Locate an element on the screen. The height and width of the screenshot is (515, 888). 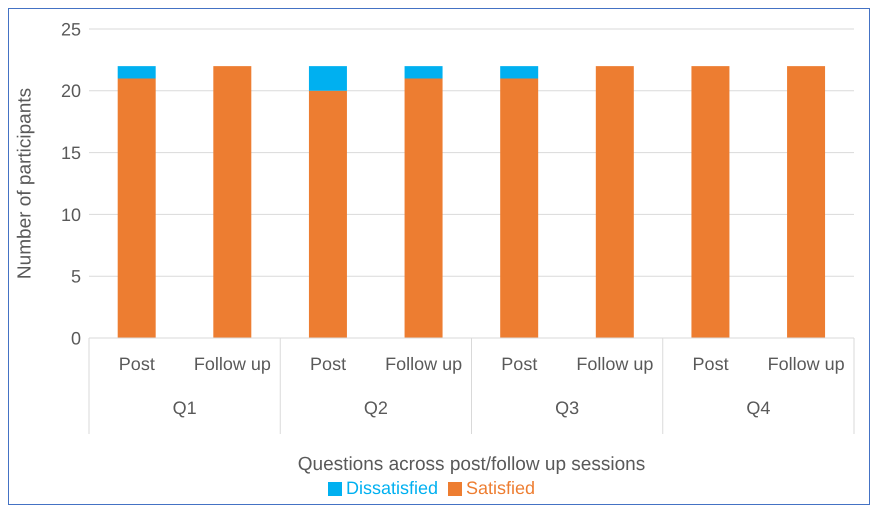
y-tick-label: 10 is located at coordinates (70, 214).